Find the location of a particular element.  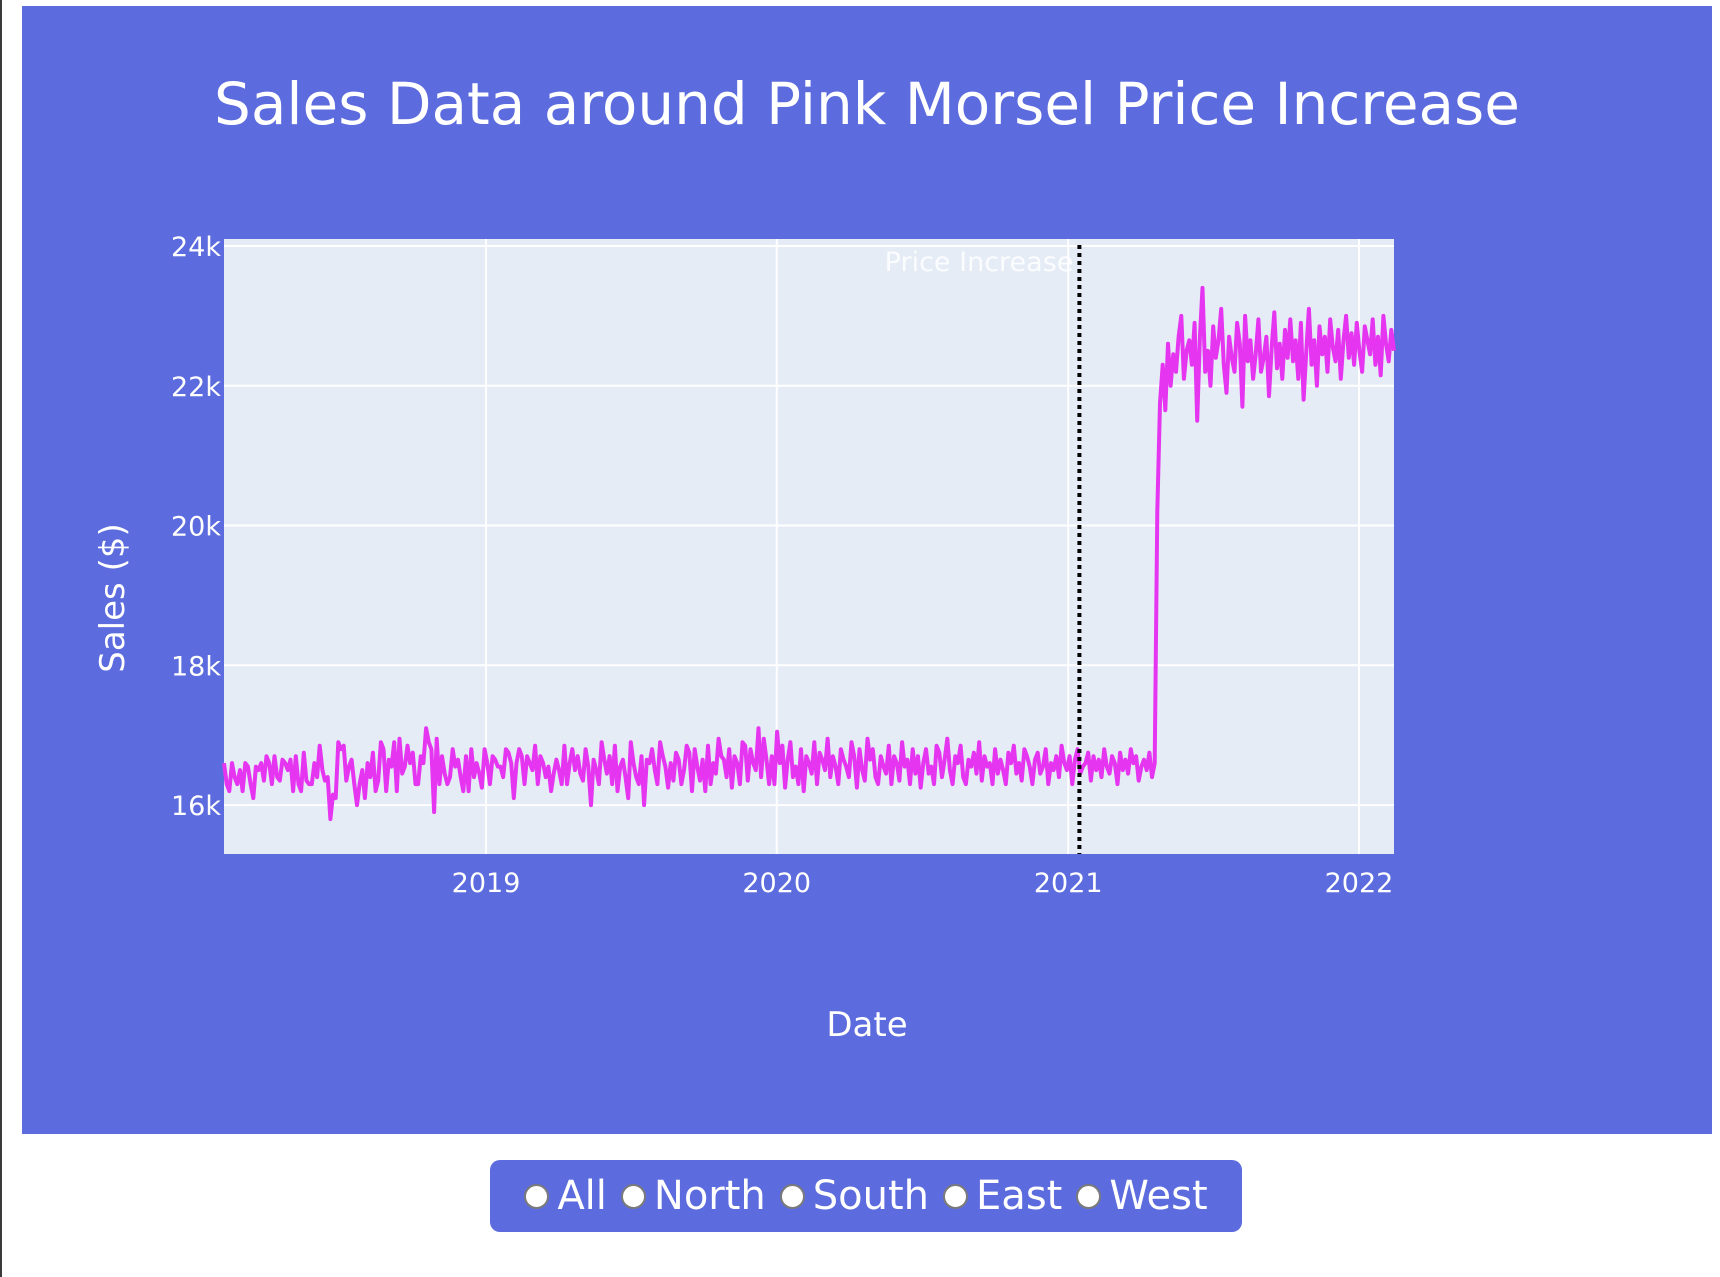

radio-option-north: North is located at coordinates (693, 1196).